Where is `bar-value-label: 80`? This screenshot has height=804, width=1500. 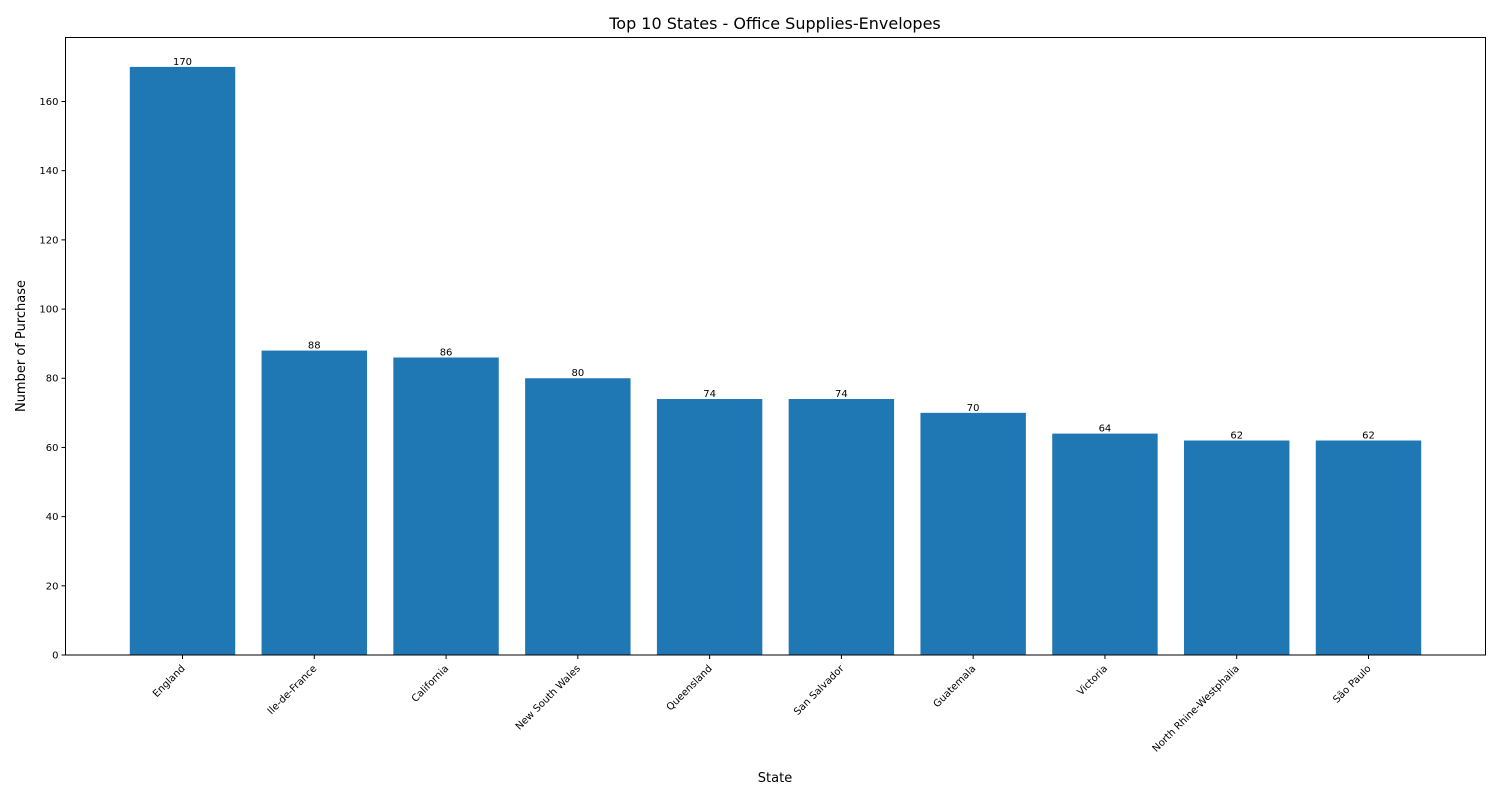
bar-value-label: 80 is located at coordinates (577, 373).